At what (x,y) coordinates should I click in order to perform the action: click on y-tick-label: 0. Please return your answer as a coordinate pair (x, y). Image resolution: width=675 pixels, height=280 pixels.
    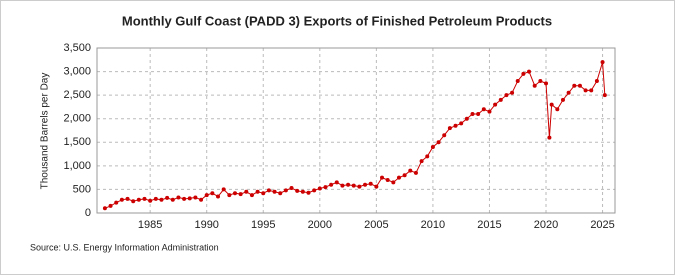
    Looking at the image, I should click on (88, 213).